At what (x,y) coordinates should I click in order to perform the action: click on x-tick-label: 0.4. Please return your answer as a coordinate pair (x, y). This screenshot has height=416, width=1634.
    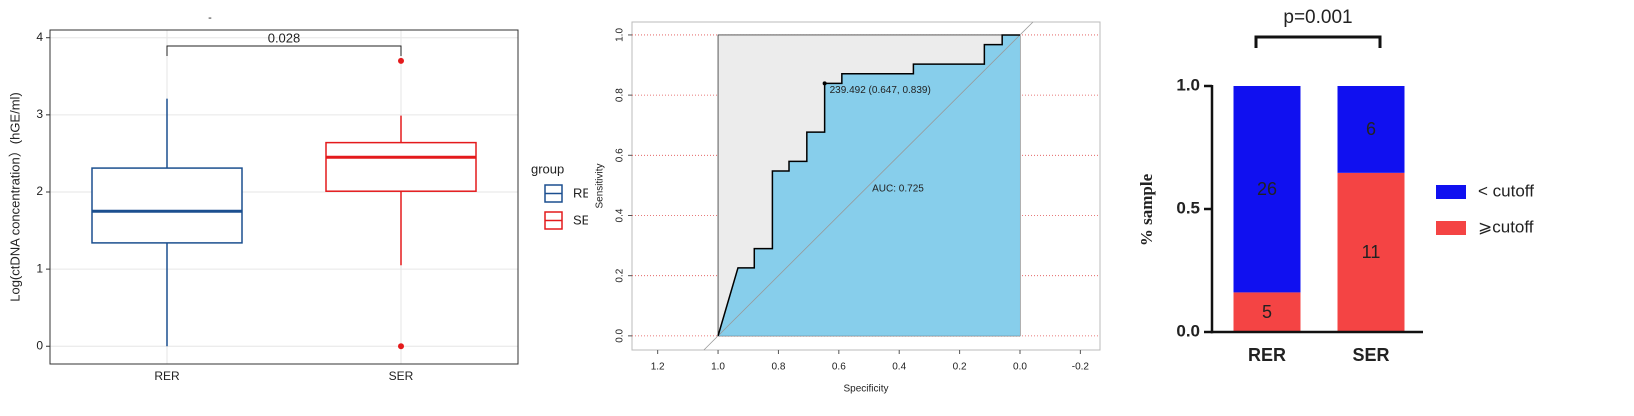
    Looking at the image, I should click on (899, 367).